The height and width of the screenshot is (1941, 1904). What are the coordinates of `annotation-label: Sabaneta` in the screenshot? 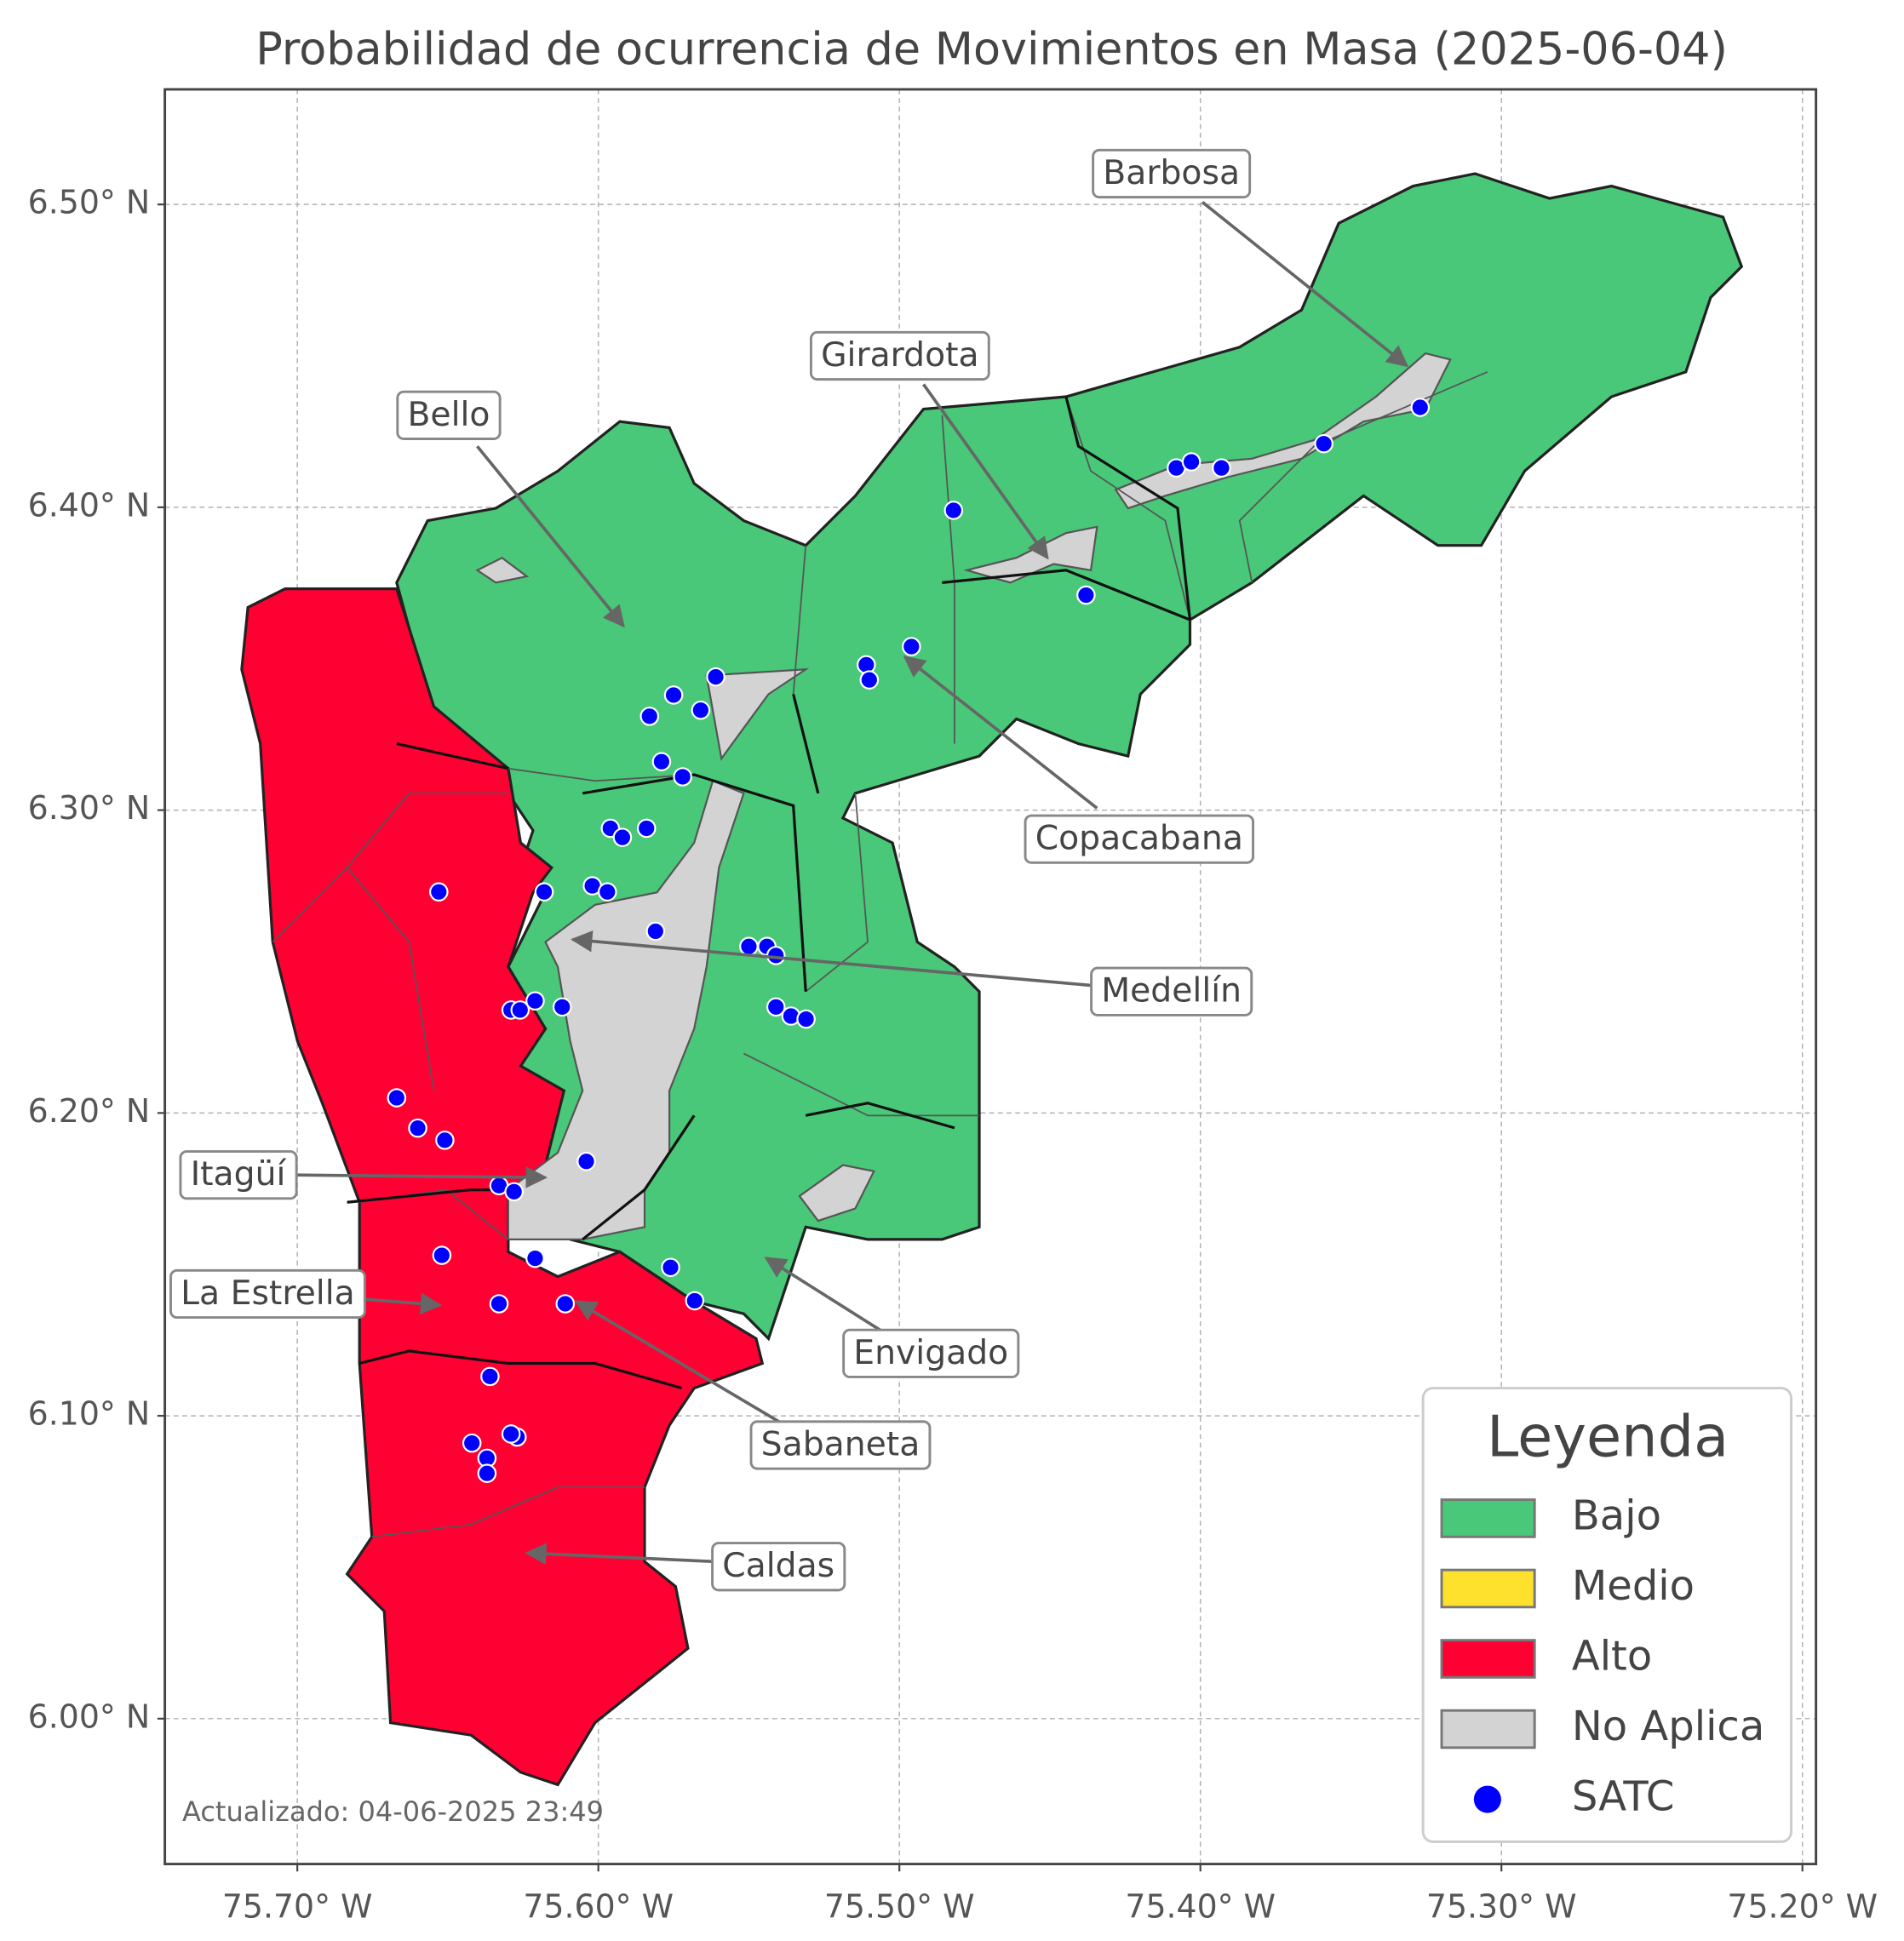 It's located at (840, 1445).